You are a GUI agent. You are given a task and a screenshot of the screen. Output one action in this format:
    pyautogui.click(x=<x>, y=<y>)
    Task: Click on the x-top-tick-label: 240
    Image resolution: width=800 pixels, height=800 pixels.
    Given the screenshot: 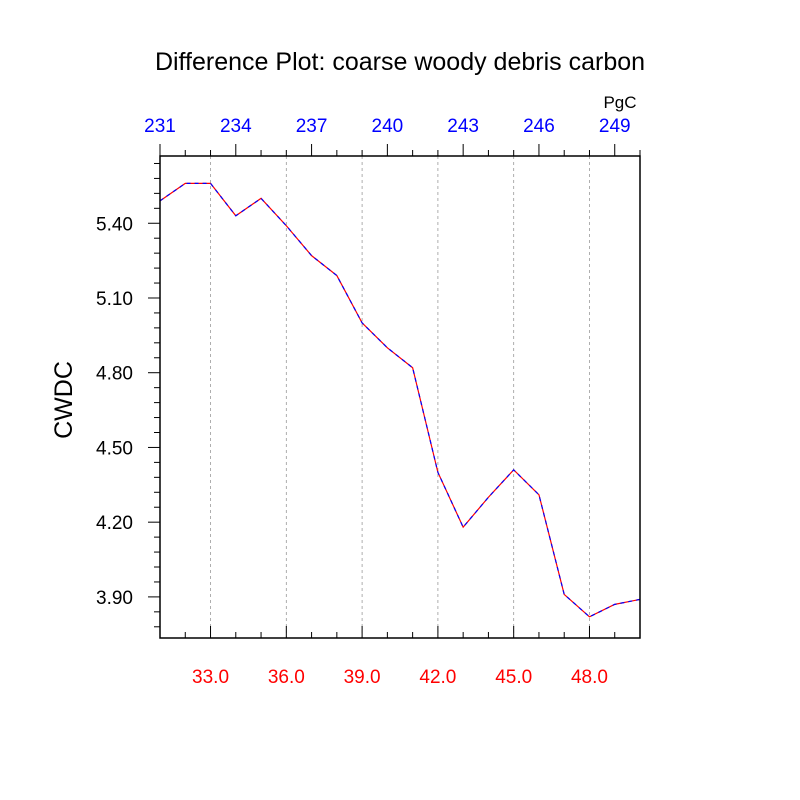 What is the action you would take?
    pyautogui.click(x=388, y=126)
    